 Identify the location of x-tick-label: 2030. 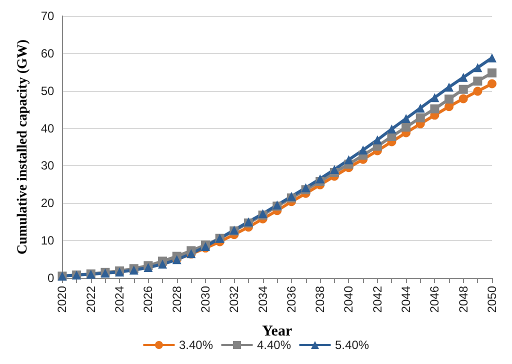
(205, 299).